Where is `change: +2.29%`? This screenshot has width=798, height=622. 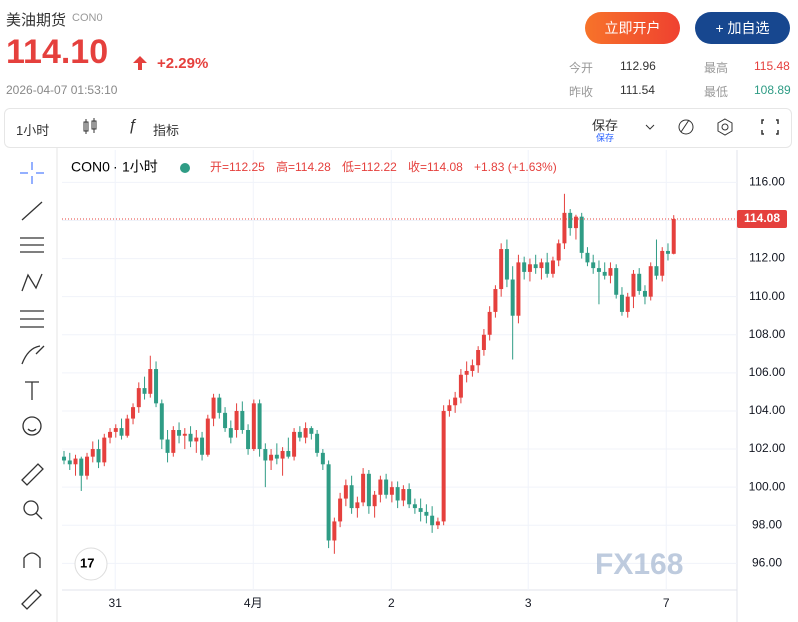
change: +2.29% is located at coordinates (183, 63).